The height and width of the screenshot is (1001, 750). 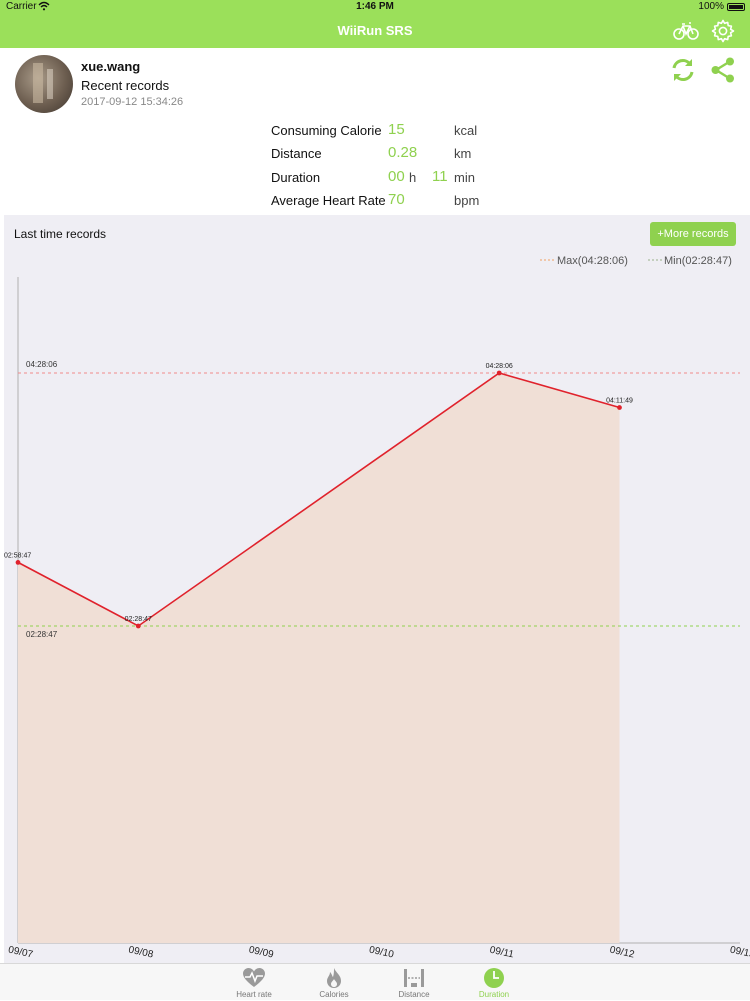 What do you see at coordinates (396, 129) in the screenshot?
I see `calorie-value: 15` at bounding box center [396, 129].